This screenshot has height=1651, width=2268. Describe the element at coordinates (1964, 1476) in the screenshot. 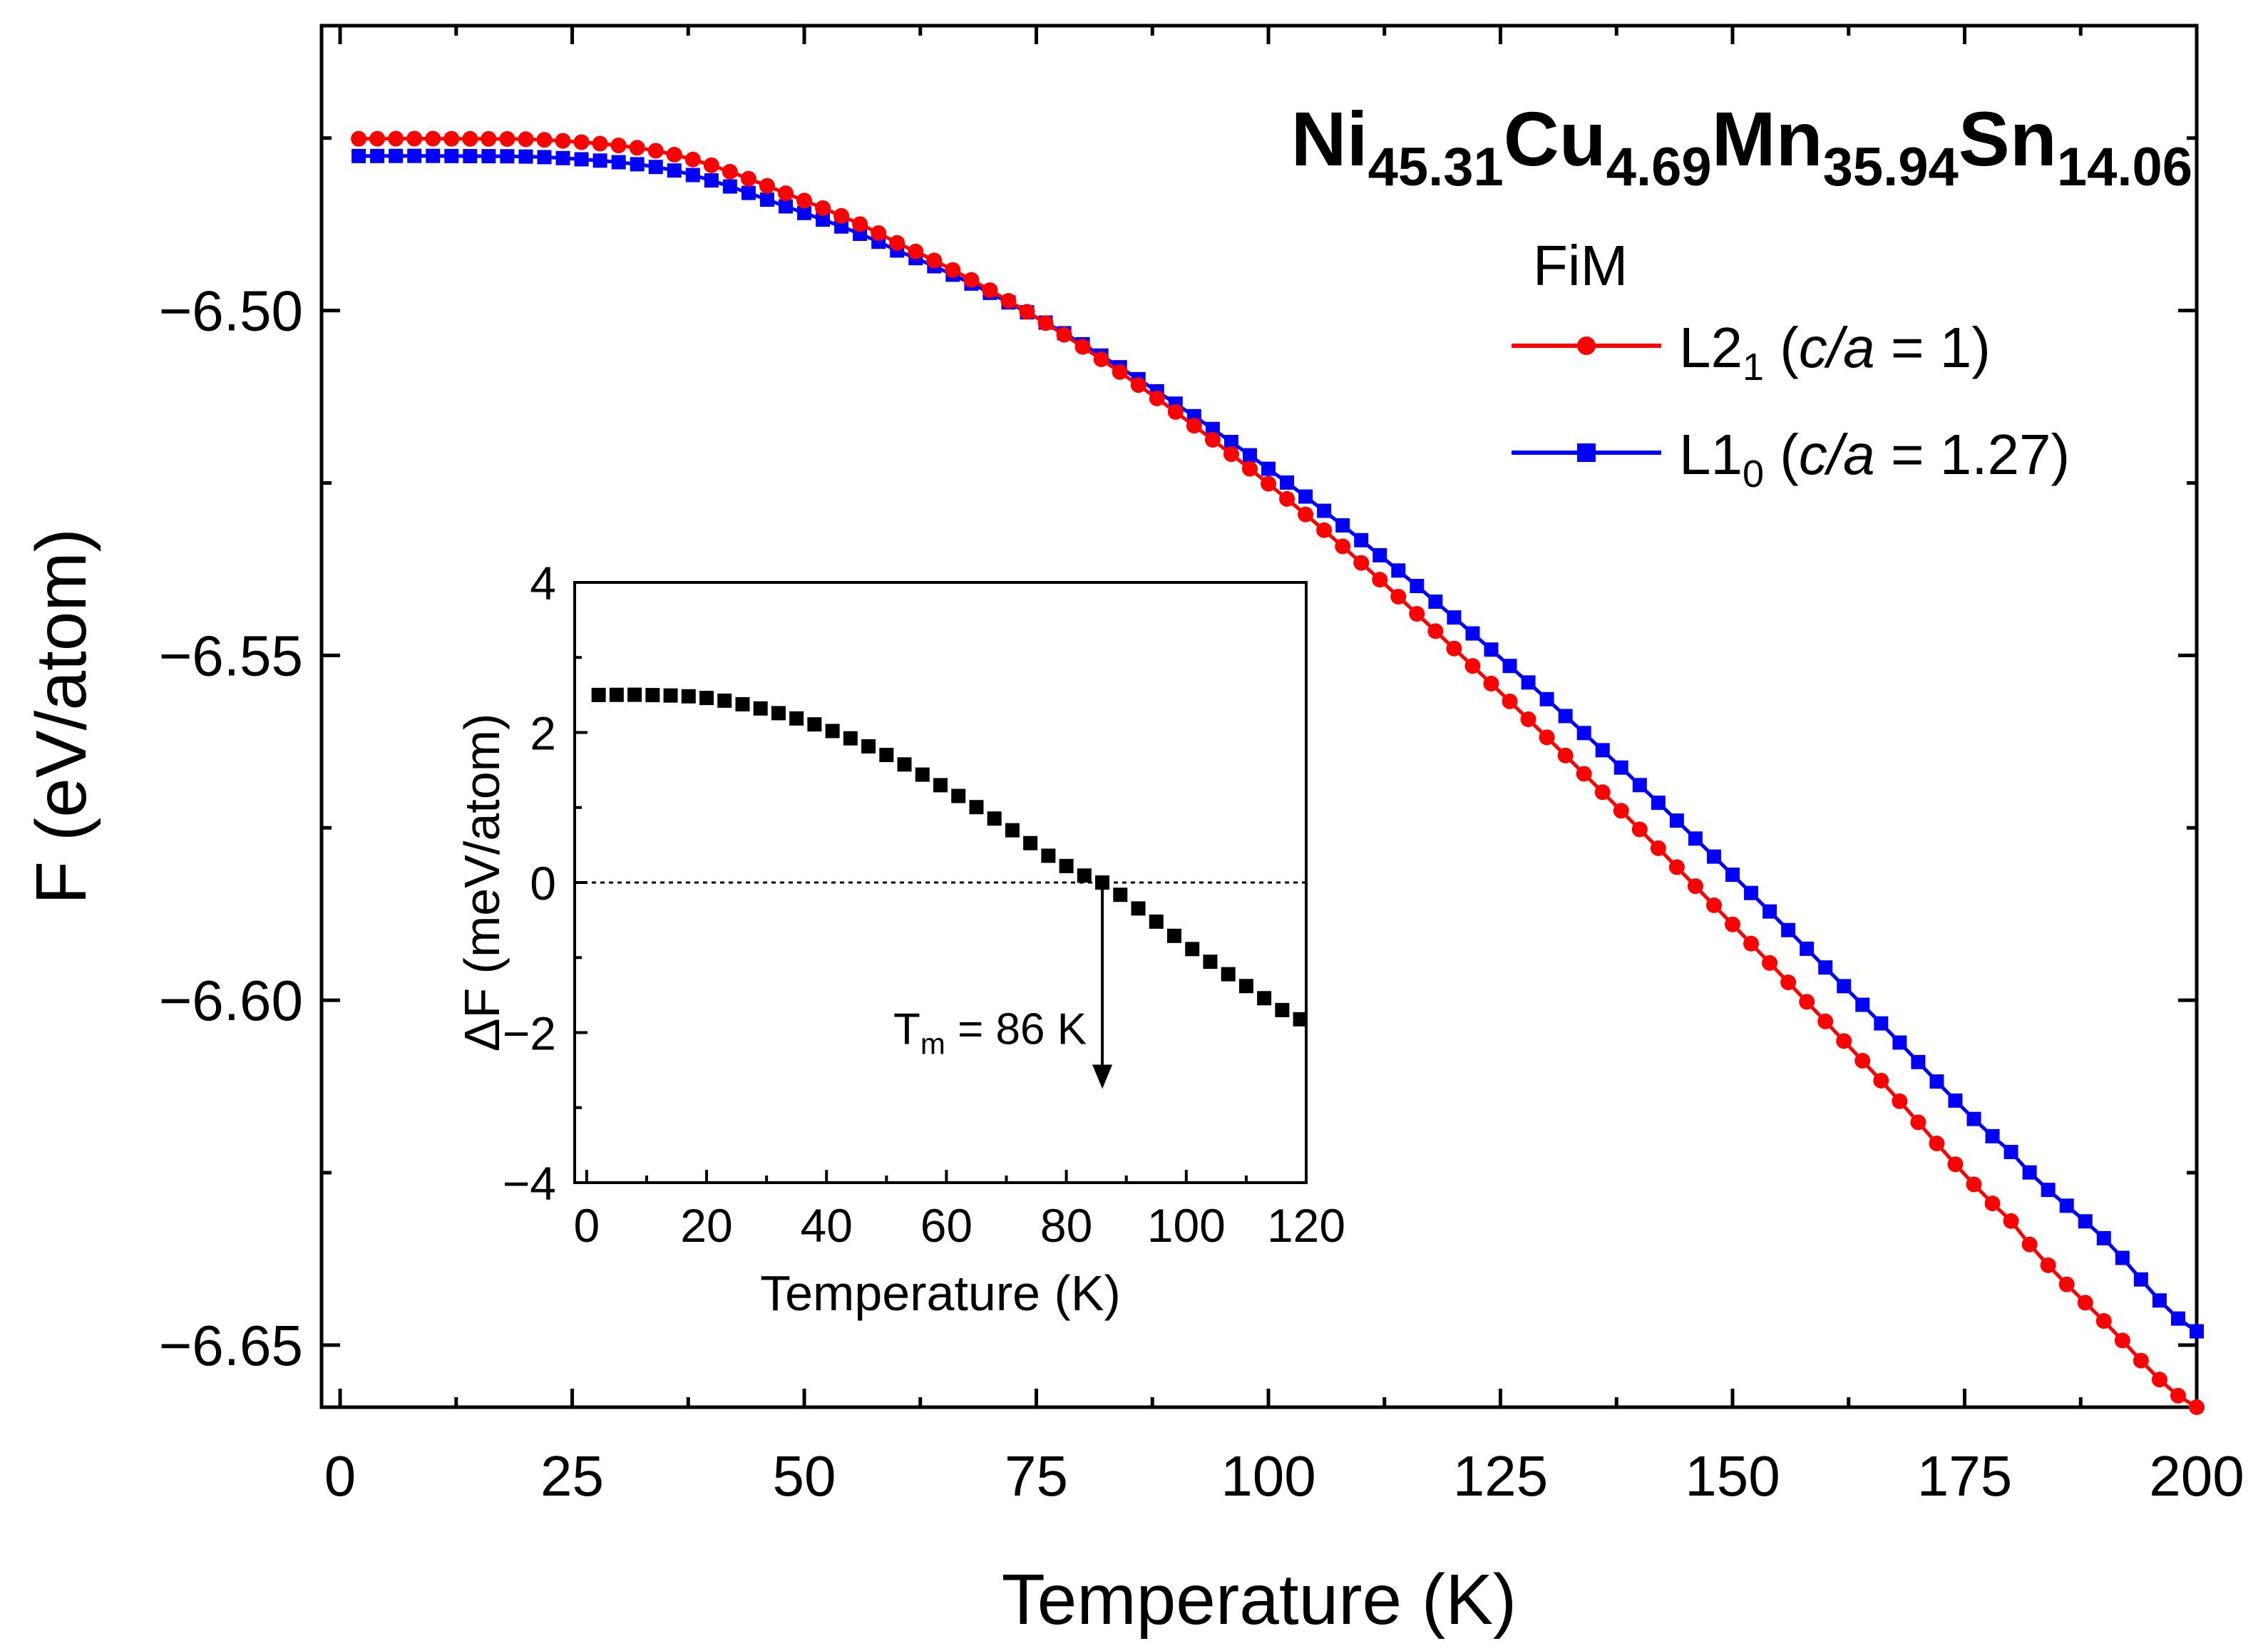

I see `x-tick-label: 175` at that location.